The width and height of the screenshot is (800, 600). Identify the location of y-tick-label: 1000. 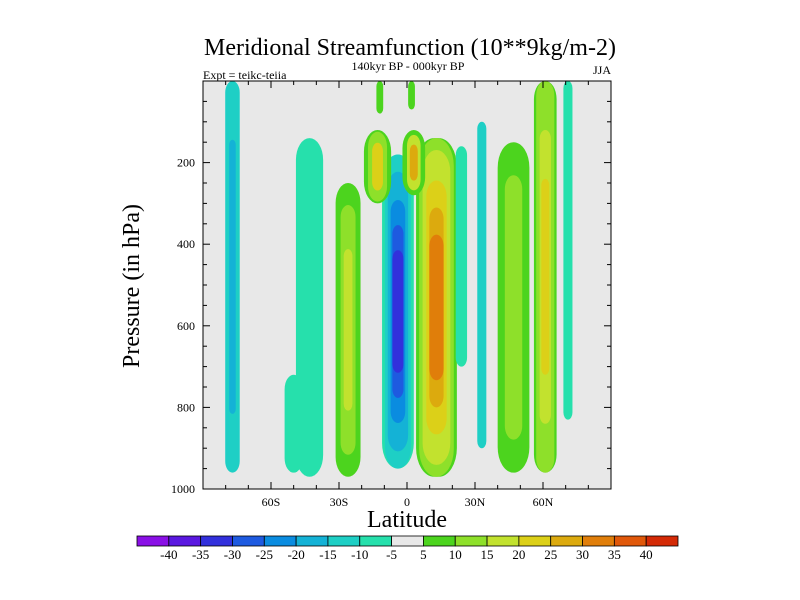
(183, 489).